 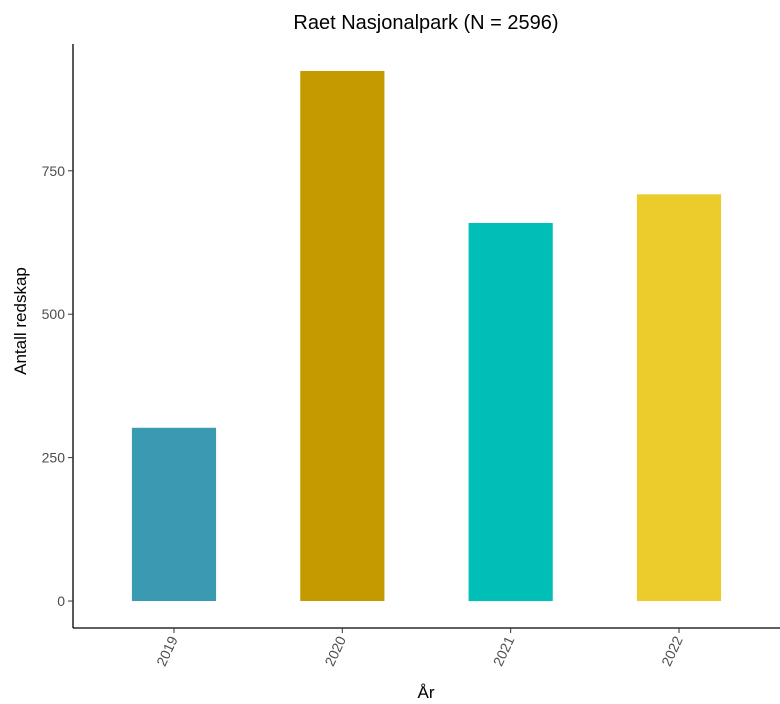 What do you see at coordinates (426, 648) in the screenshot?
I see `x-axis: 2019 2020 2021 2022` at bounding box center [426, 648].